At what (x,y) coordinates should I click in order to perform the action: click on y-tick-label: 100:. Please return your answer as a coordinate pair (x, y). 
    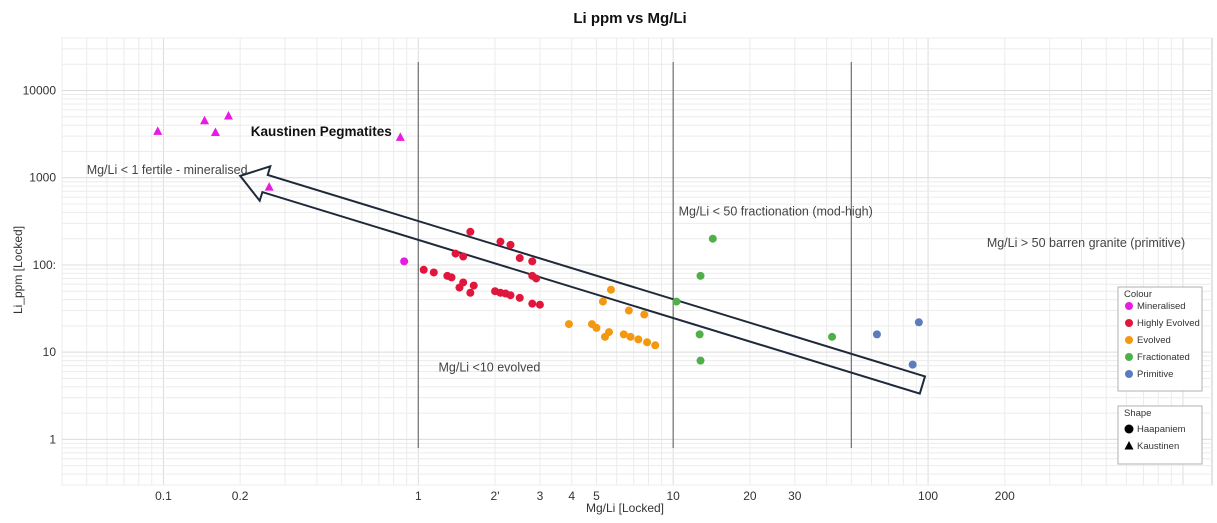
    Looking at the image, I should click on (44, 265).